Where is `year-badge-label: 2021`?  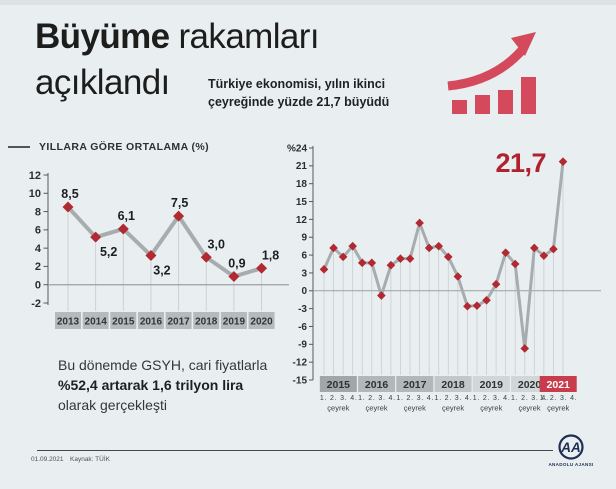 year-badge-label: 2021 is located at coordinates (559, 385).